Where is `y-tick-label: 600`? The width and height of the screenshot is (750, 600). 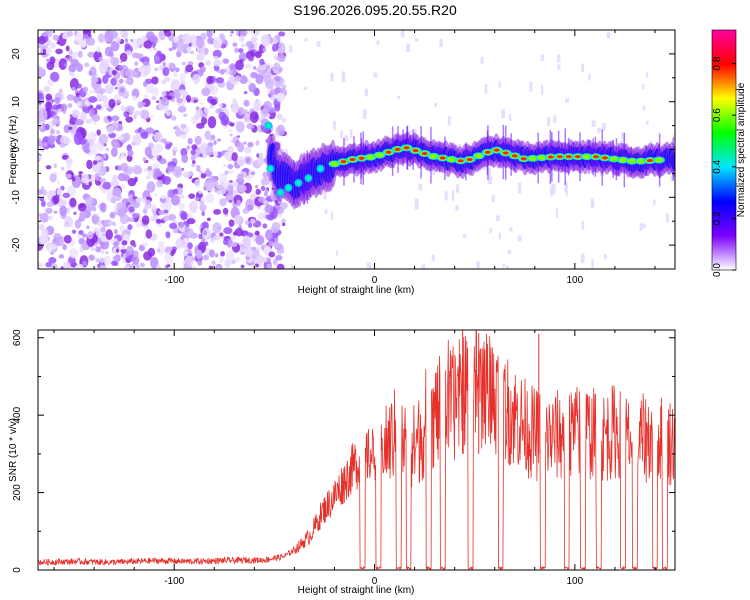
y-tick-label: 600 is located at coordinates (17, 337).